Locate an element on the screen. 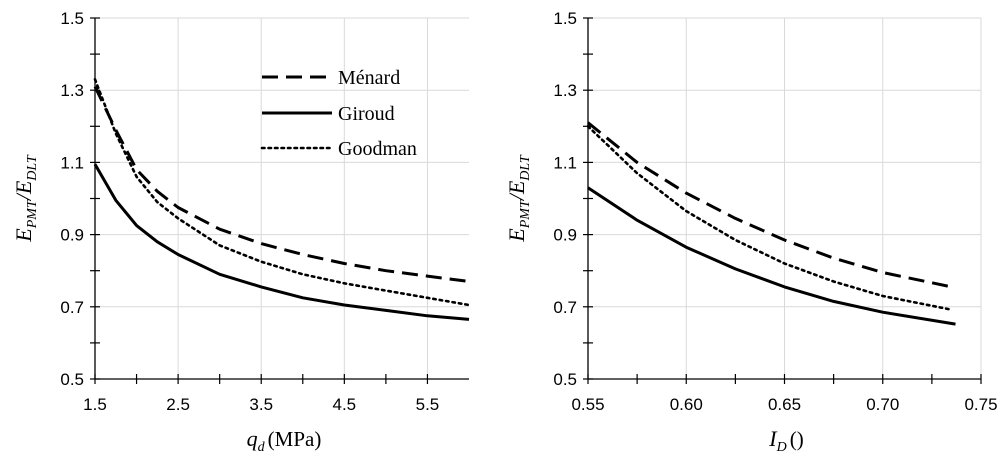 The height and width of the screenshot is (461, 1005). x-tick-label: 0.60 is located at coordinates (686, 404).